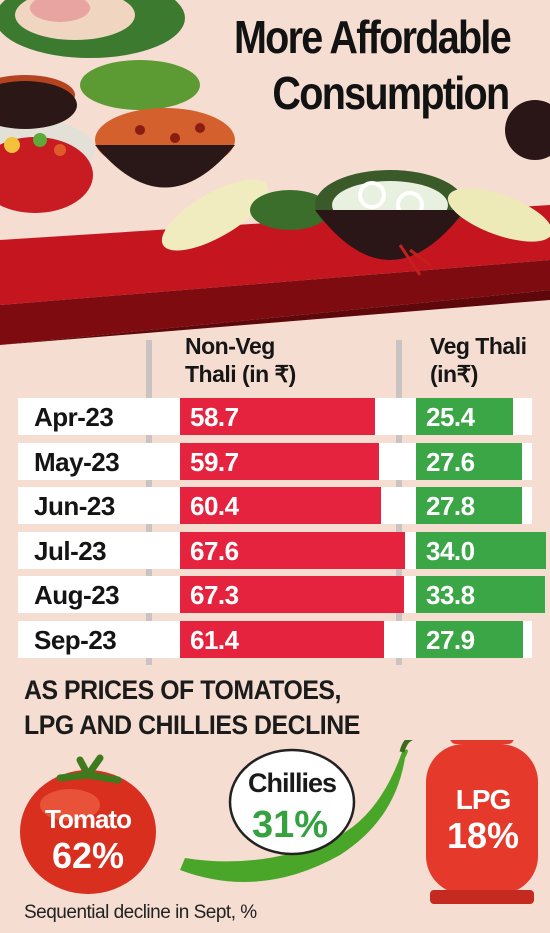 This screenshot has width=550, height=933. What do you see at coordinates (77, 595) in the screenshot?
I see `month-label: Aug-23` at bounding box center [77, 595].